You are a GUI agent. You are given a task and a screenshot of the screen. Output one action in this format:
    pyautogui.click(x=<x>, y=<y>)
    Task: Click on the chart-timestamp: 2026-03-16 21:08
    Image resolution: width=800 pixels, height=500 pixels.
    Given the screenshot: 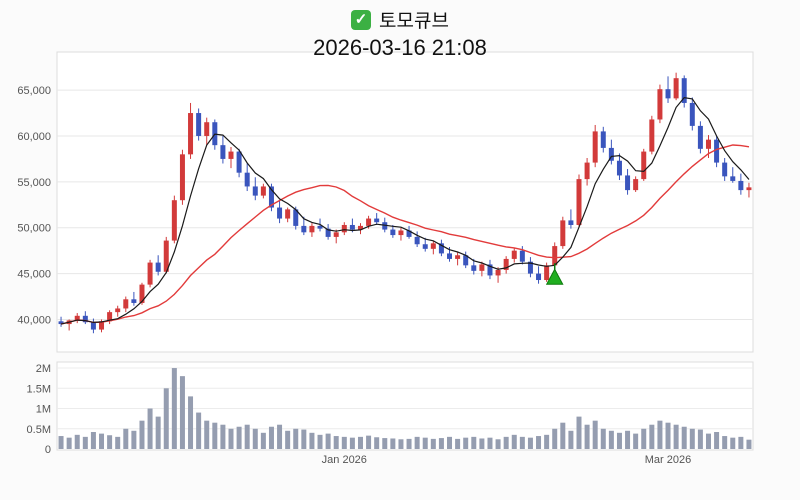 What is the action you would take?
    pyautogui.click(x=400, y=47)
    